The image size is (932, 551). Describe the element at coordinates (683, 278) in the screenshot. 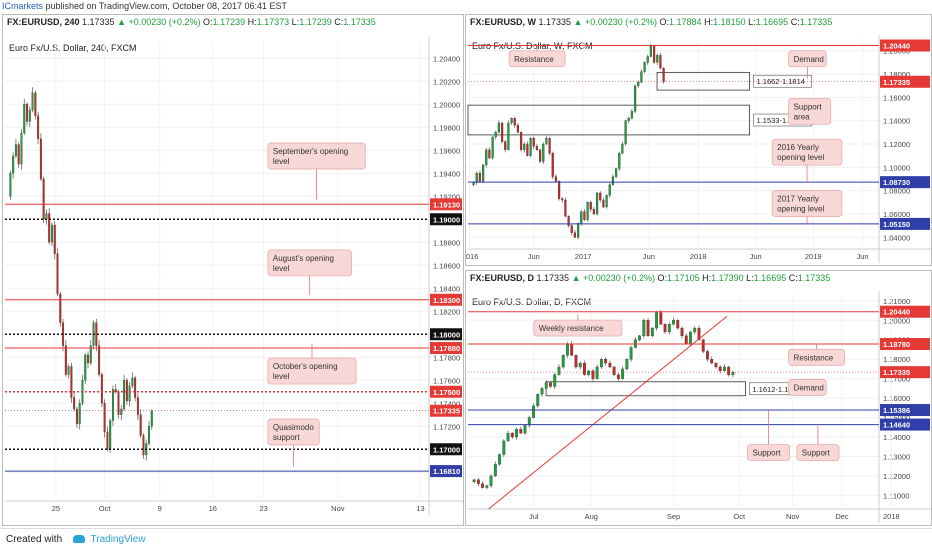

I see `open-value: 1.17105` at that location.